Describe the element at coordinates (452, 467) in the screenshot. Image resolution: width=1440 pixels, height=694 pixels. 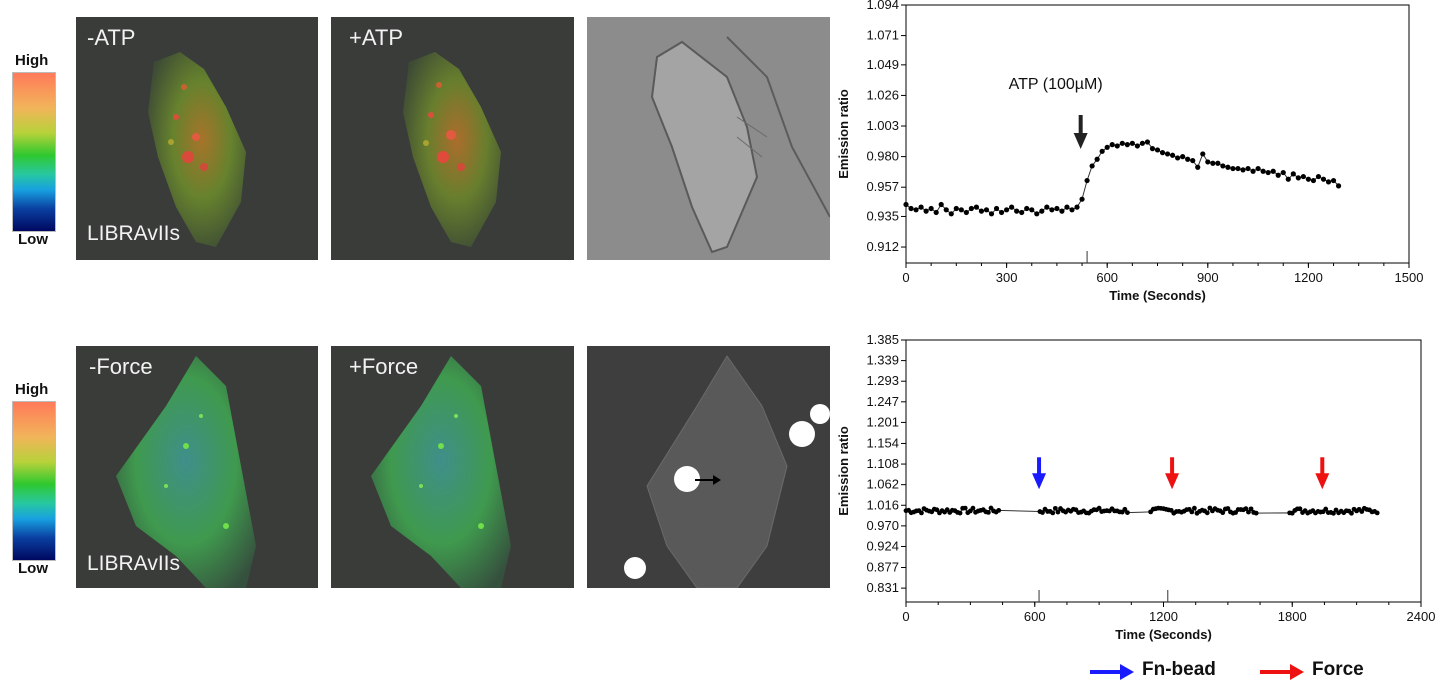
I see `cell-image-plus-force: +Force` at that location.